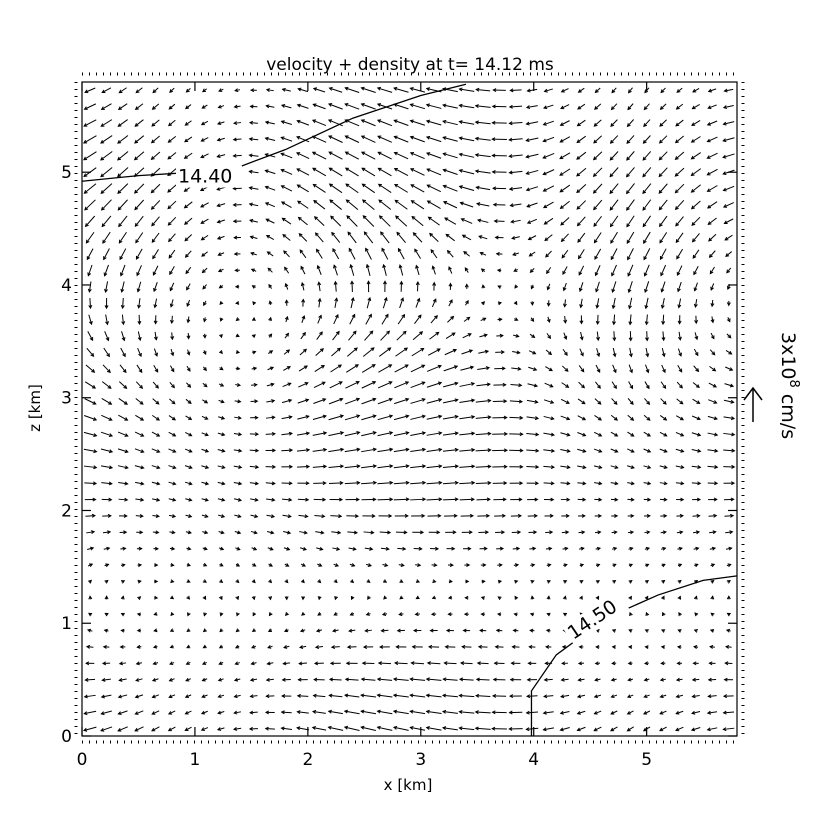 This screenshot has height=821, width=817. What do you see at coordinates (66, 737) in the screenshot?
I see `y-tick-label: 0` at bounding box center [66, 737].